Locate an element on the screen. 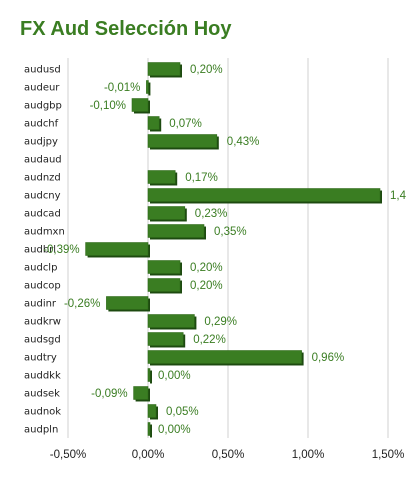 This screenshot has width=408, height=480. category-label-audaud: audaud is located at coordinates (43, 160).